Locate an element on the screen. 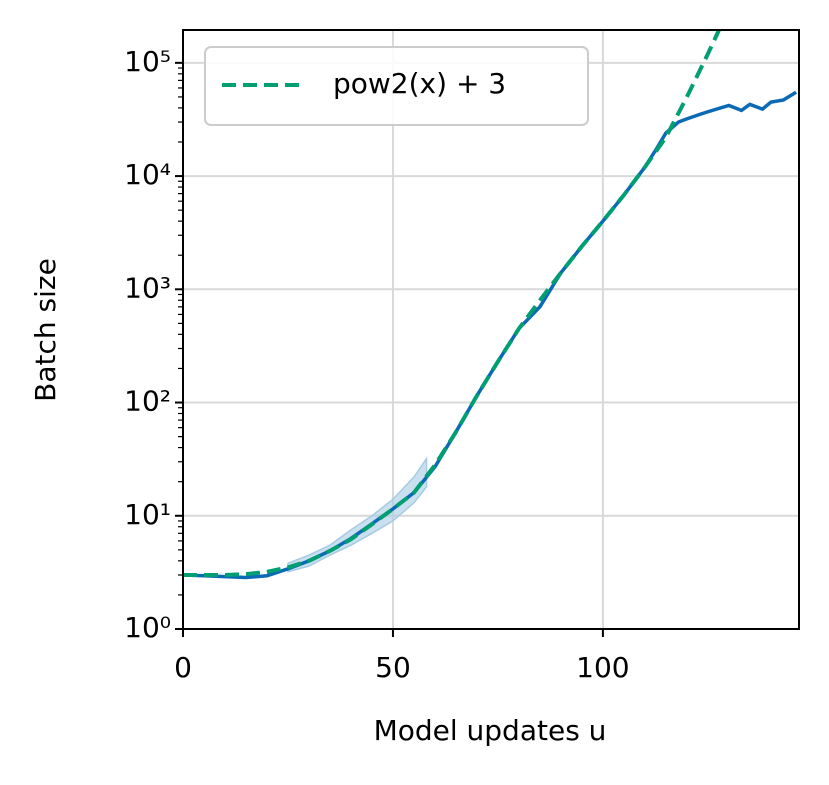 The image size is (829, 785). y-tick-label: 10³ is located at coordinates (147, 287).